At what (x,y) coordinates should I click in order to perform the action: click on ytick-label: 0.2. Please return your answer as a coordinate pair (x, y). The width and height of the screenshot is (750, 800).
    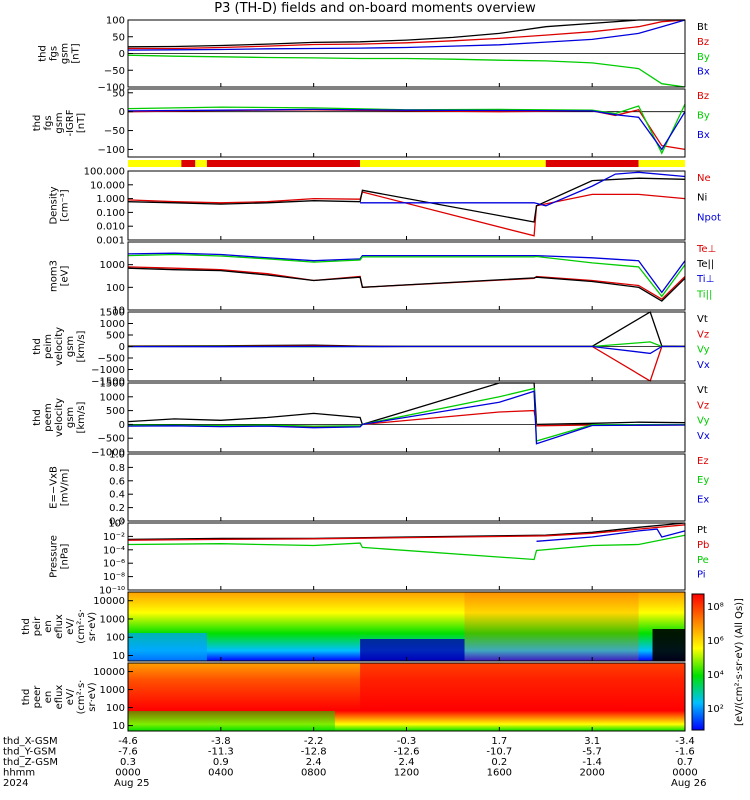
    Looking at the image, I should click on (117, 508).